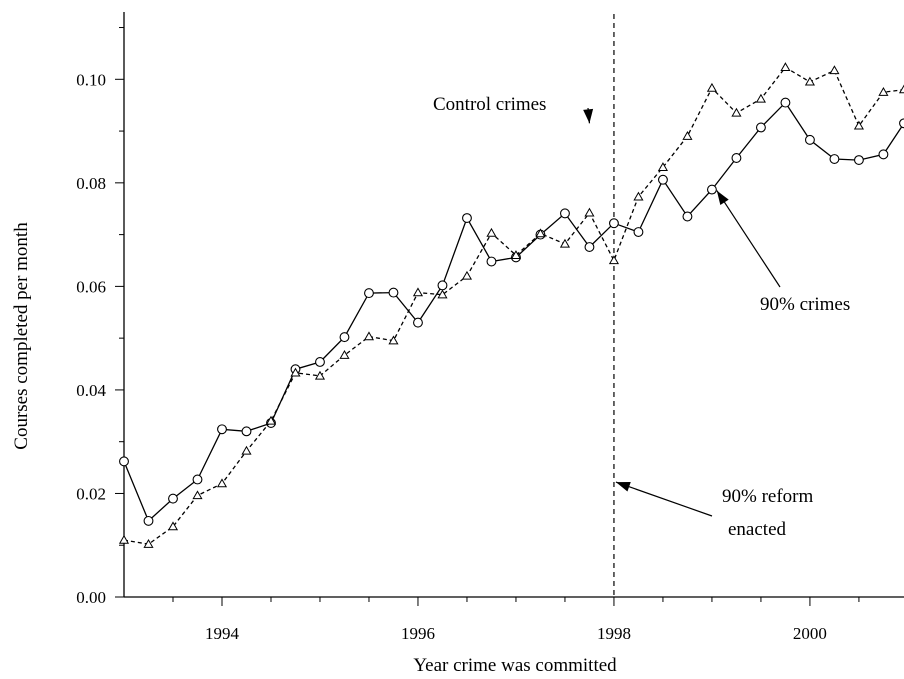 Image resolution: width=904 pixels, height=679 pixels. I want to click on y-tick-label: 0.02, so click(91, 493).